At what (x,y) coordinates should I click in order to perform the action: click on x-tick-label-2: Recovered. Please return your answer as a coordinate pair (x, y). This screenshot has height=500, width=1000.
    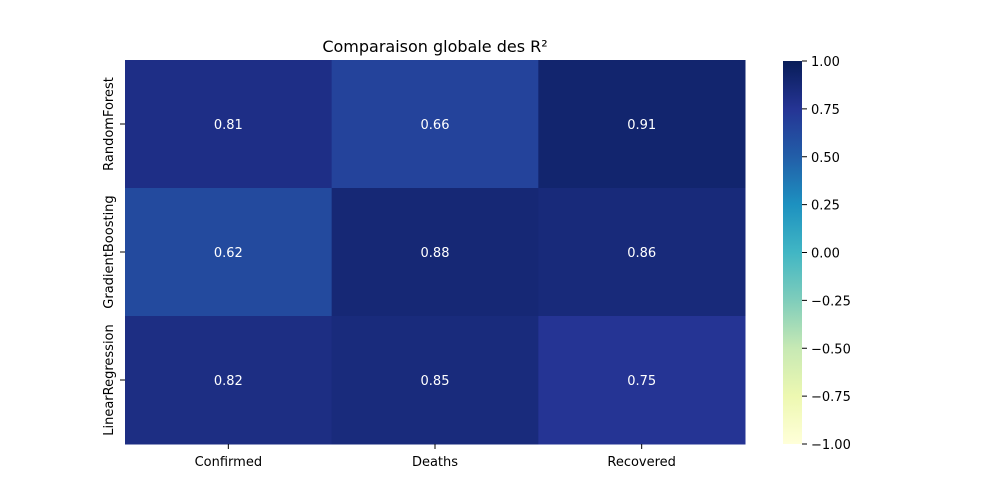
    Looking at the image, I should click on (641, 462).